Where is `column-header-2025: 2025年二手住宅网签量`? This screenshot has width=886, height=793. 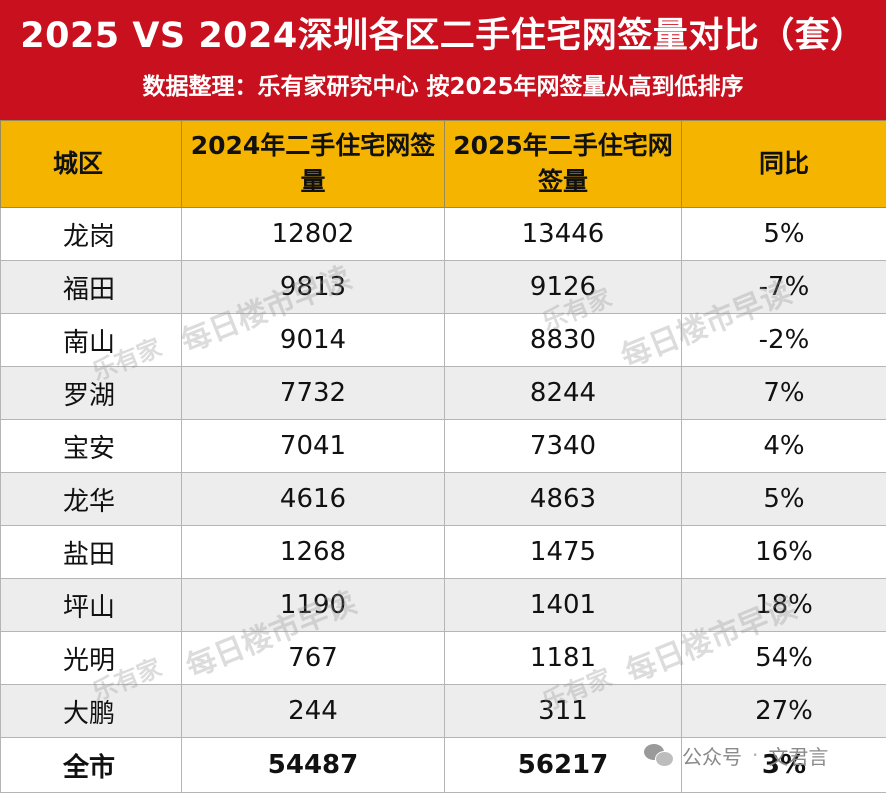
column-header-2025: 2025年二手住宅网签量 is located at coordinates (563, 164).